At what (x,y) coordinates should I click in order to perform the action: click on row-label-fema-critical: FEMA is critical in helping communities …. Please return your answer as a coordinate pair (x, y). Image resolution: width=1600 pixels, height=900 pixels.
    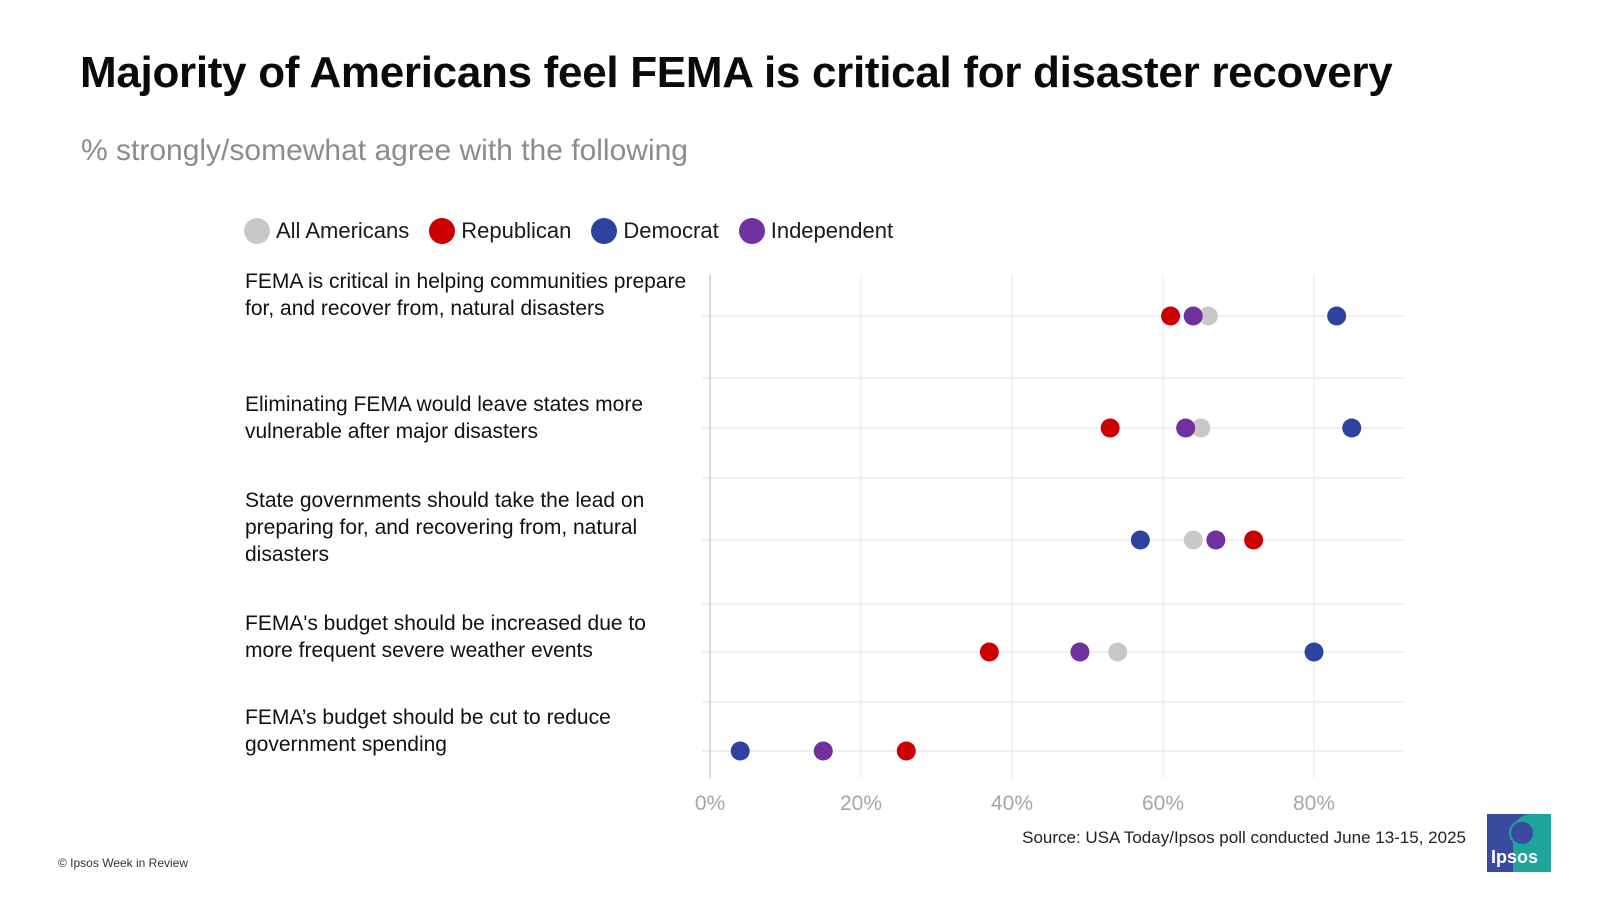
    Looking at the image, I should click on (466, 295).